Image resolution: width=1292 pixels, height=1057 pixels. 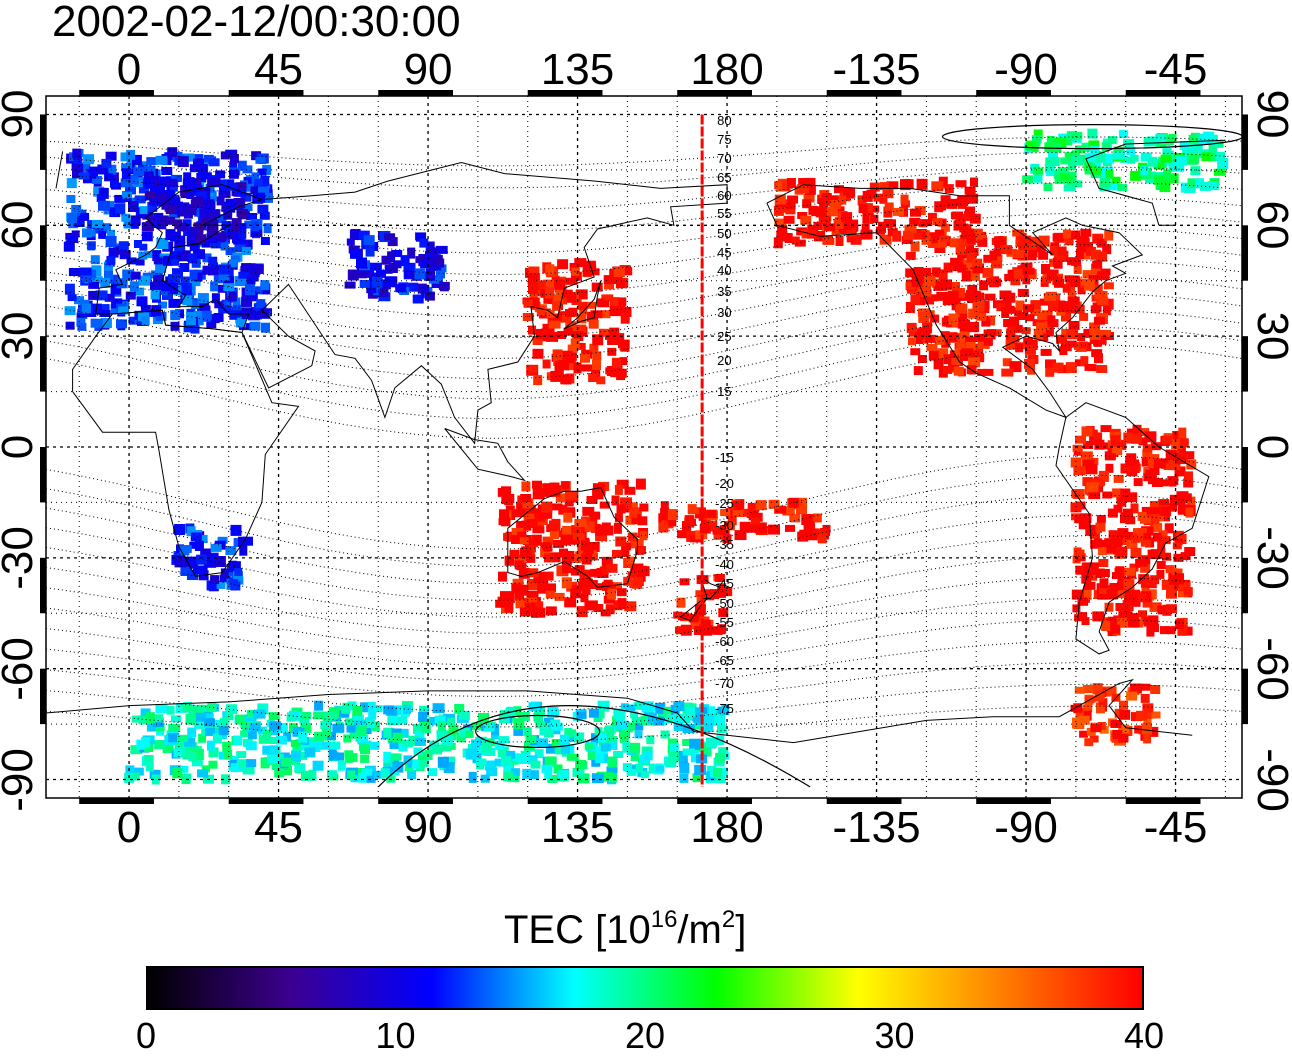 I want to click on coastline, so click(x=640, y=182).